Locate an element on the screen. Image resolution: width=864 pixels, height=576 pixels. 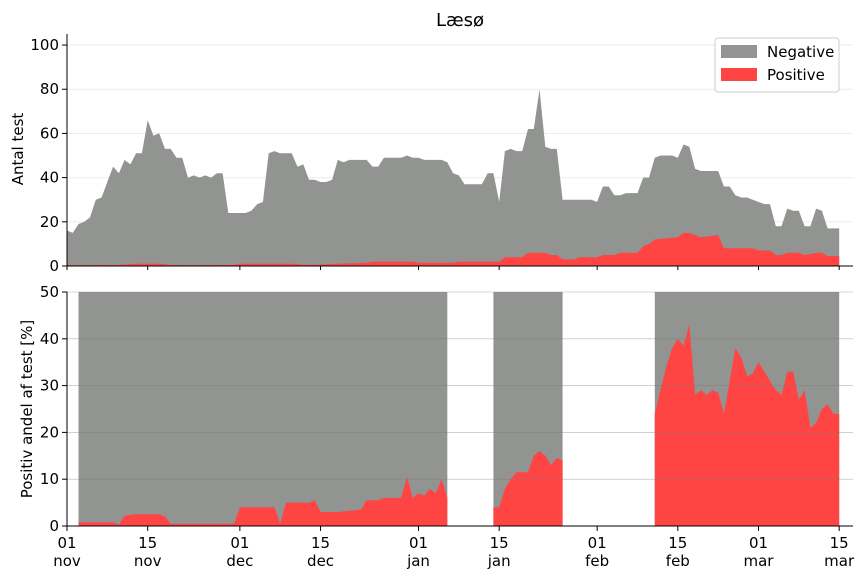
legend-swatch-negative is located at coordinates (739, 51).